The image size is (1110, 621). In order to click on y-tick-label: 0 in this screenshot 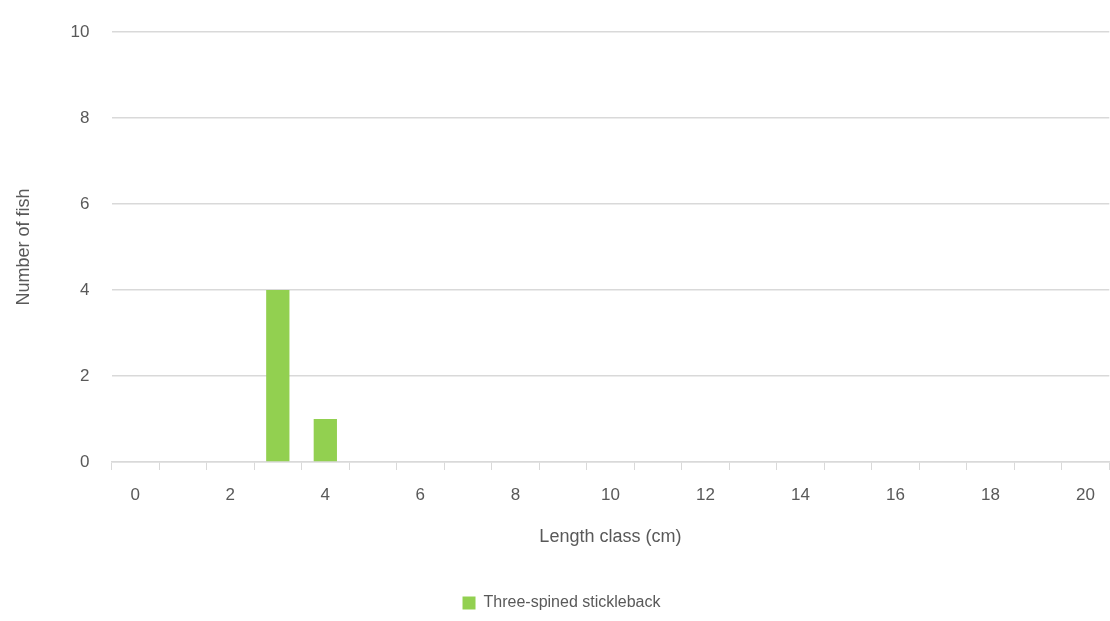, I will do `click(85, 461)`.